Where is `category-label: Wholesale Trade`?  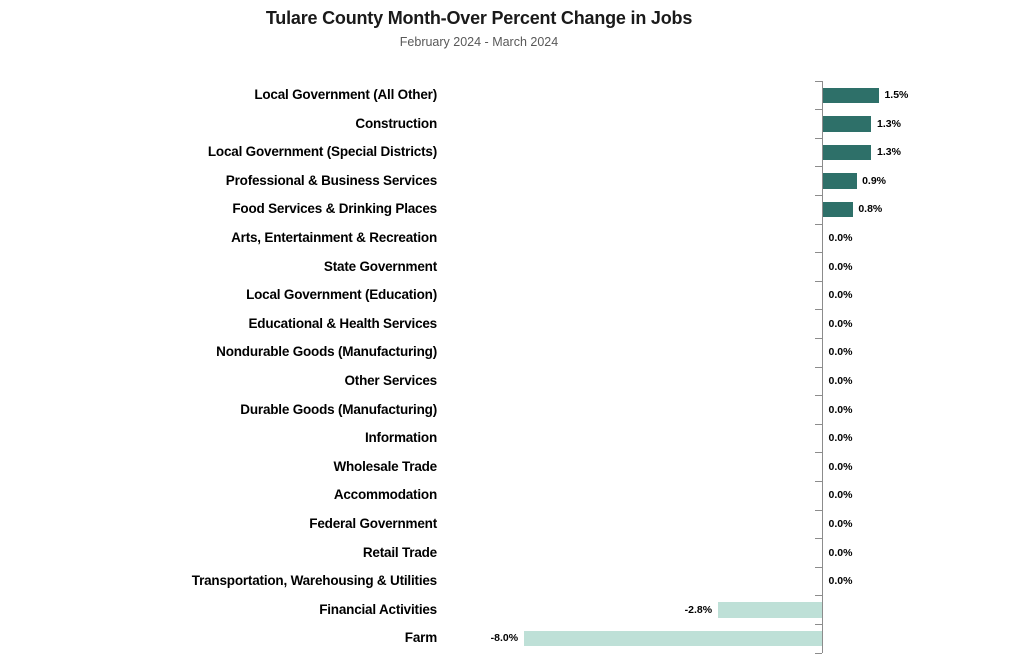
category-label: Wholesale Trade is located at coordinates (385, 466).